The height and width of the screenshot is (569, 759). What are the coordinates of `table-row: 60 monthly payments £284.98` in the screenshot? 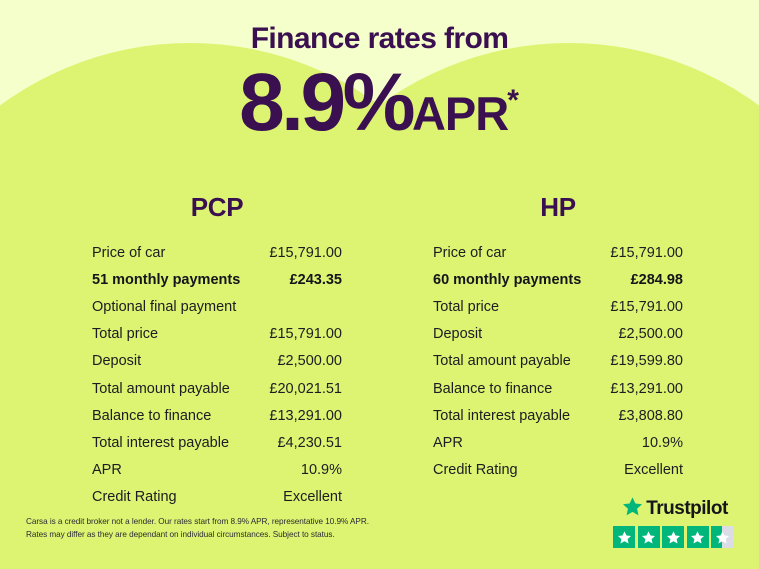 It's located at (558, 279).